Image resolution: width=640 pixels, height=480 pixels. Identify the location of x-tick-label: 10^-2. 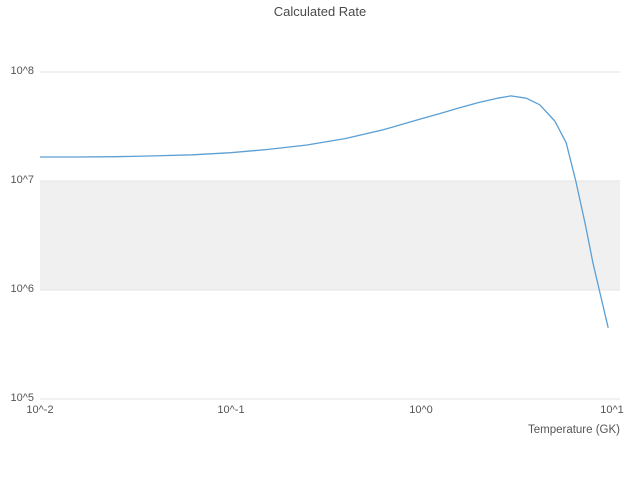
(40, 410).